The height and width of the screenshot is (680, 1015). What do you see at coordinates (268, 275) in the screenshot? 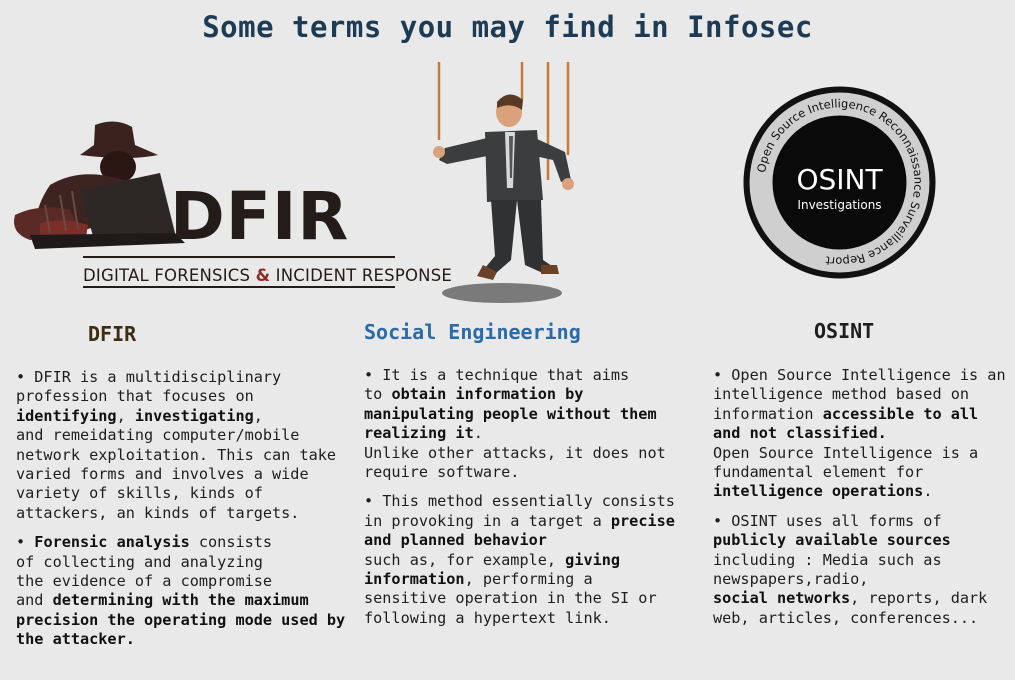
I see `dfir-logo-subtitle: DIGITAL FORENSICS & INCIDENT RESPONSE` at bounding box center [268, 275].